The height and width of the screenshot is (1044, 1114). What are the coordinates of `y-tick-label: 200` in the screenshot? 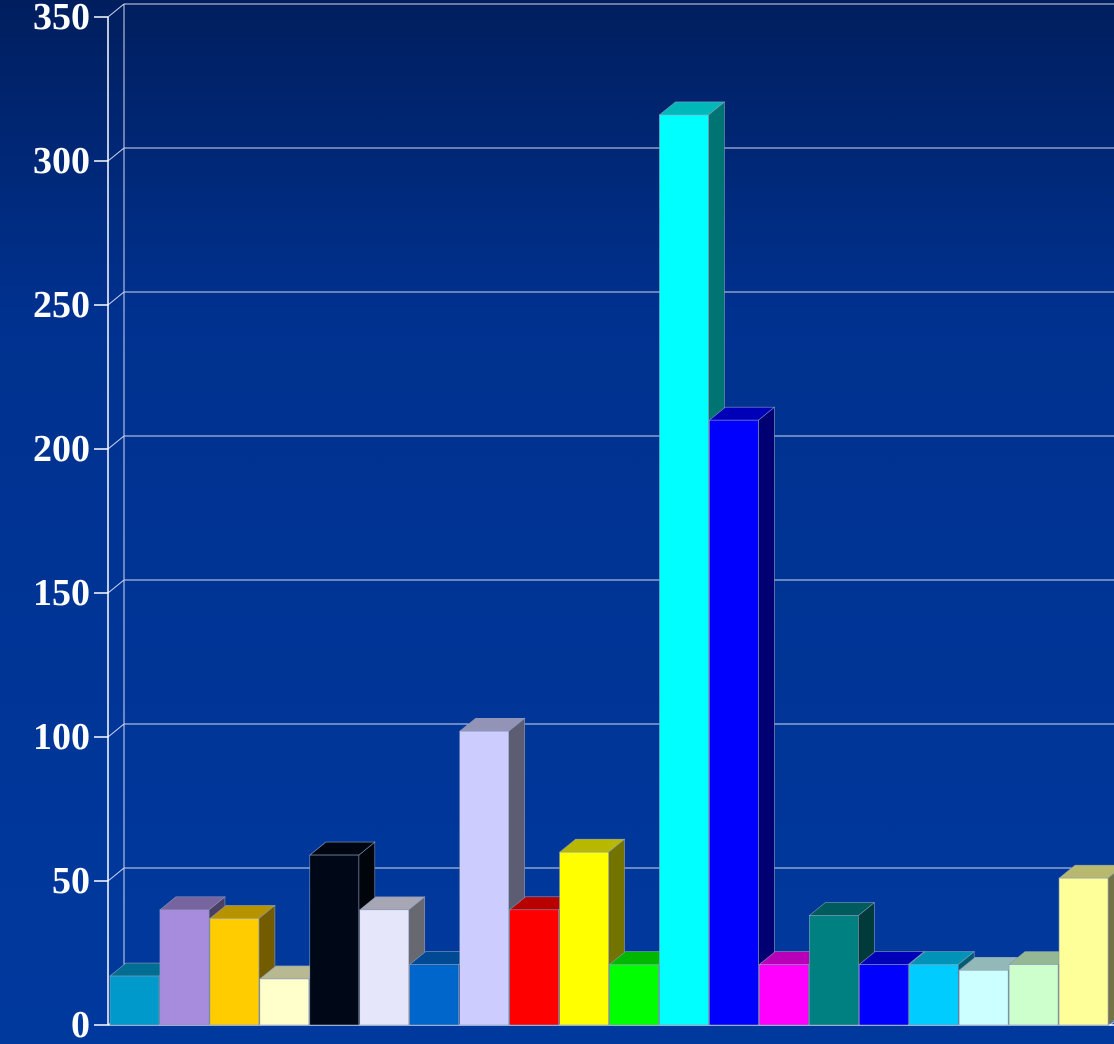 It's located at (61, 449).